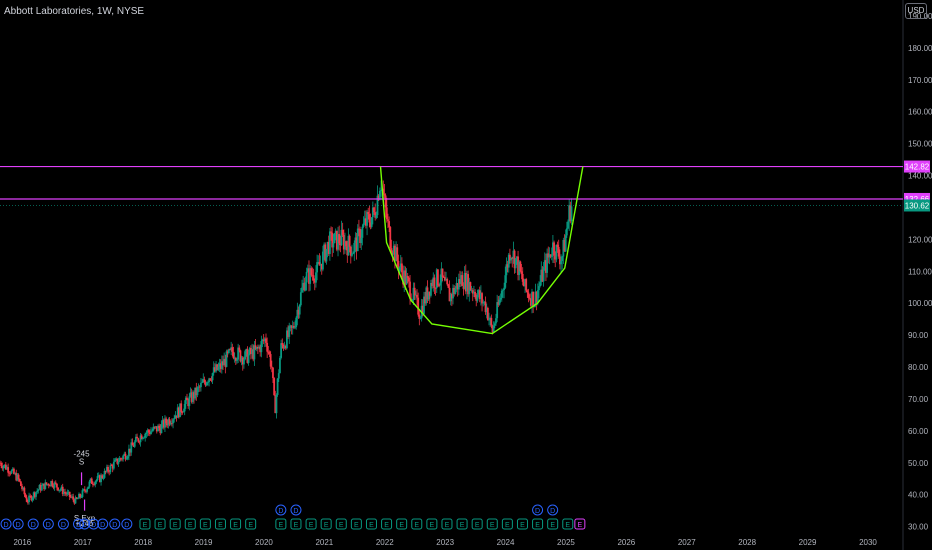 Image resolution: width=932 pixels, height=550 pixels. What do you see at coordinates (917, 205) in the screenshot?
I see `last-price-label: 130.62` at bounding box center [917, 205].